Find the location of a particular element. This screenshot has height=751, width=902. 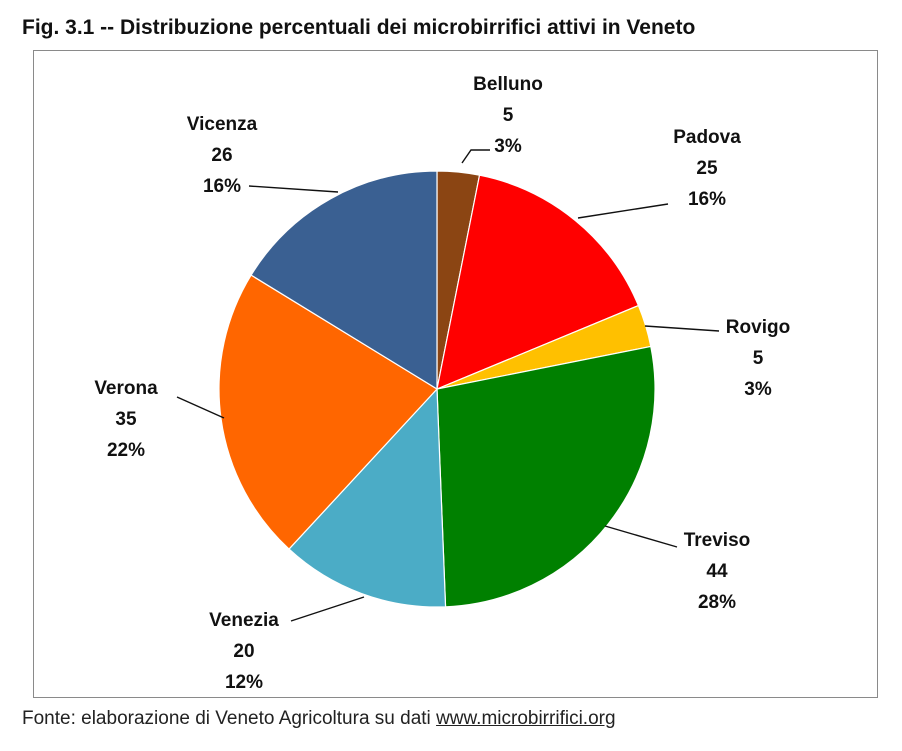

slice-label-name-rovigo: Rovigo is located at coordinates (758, 327).